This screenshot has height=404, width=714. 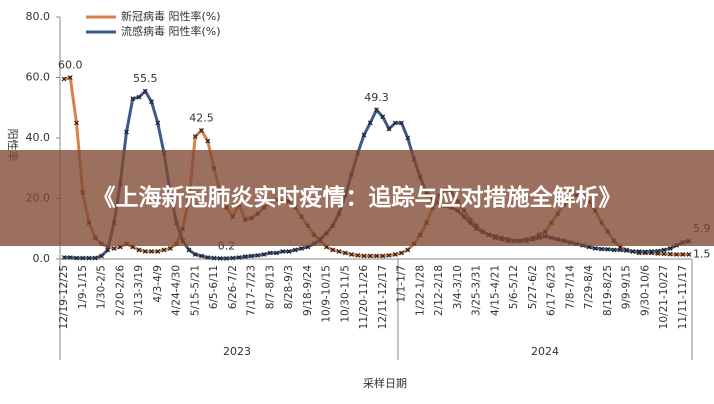 What do you see at coordinates (308, 290) in the screenshot?
I see `x-tick-label: 9/18-9/24` at bounding box center [308, 290].